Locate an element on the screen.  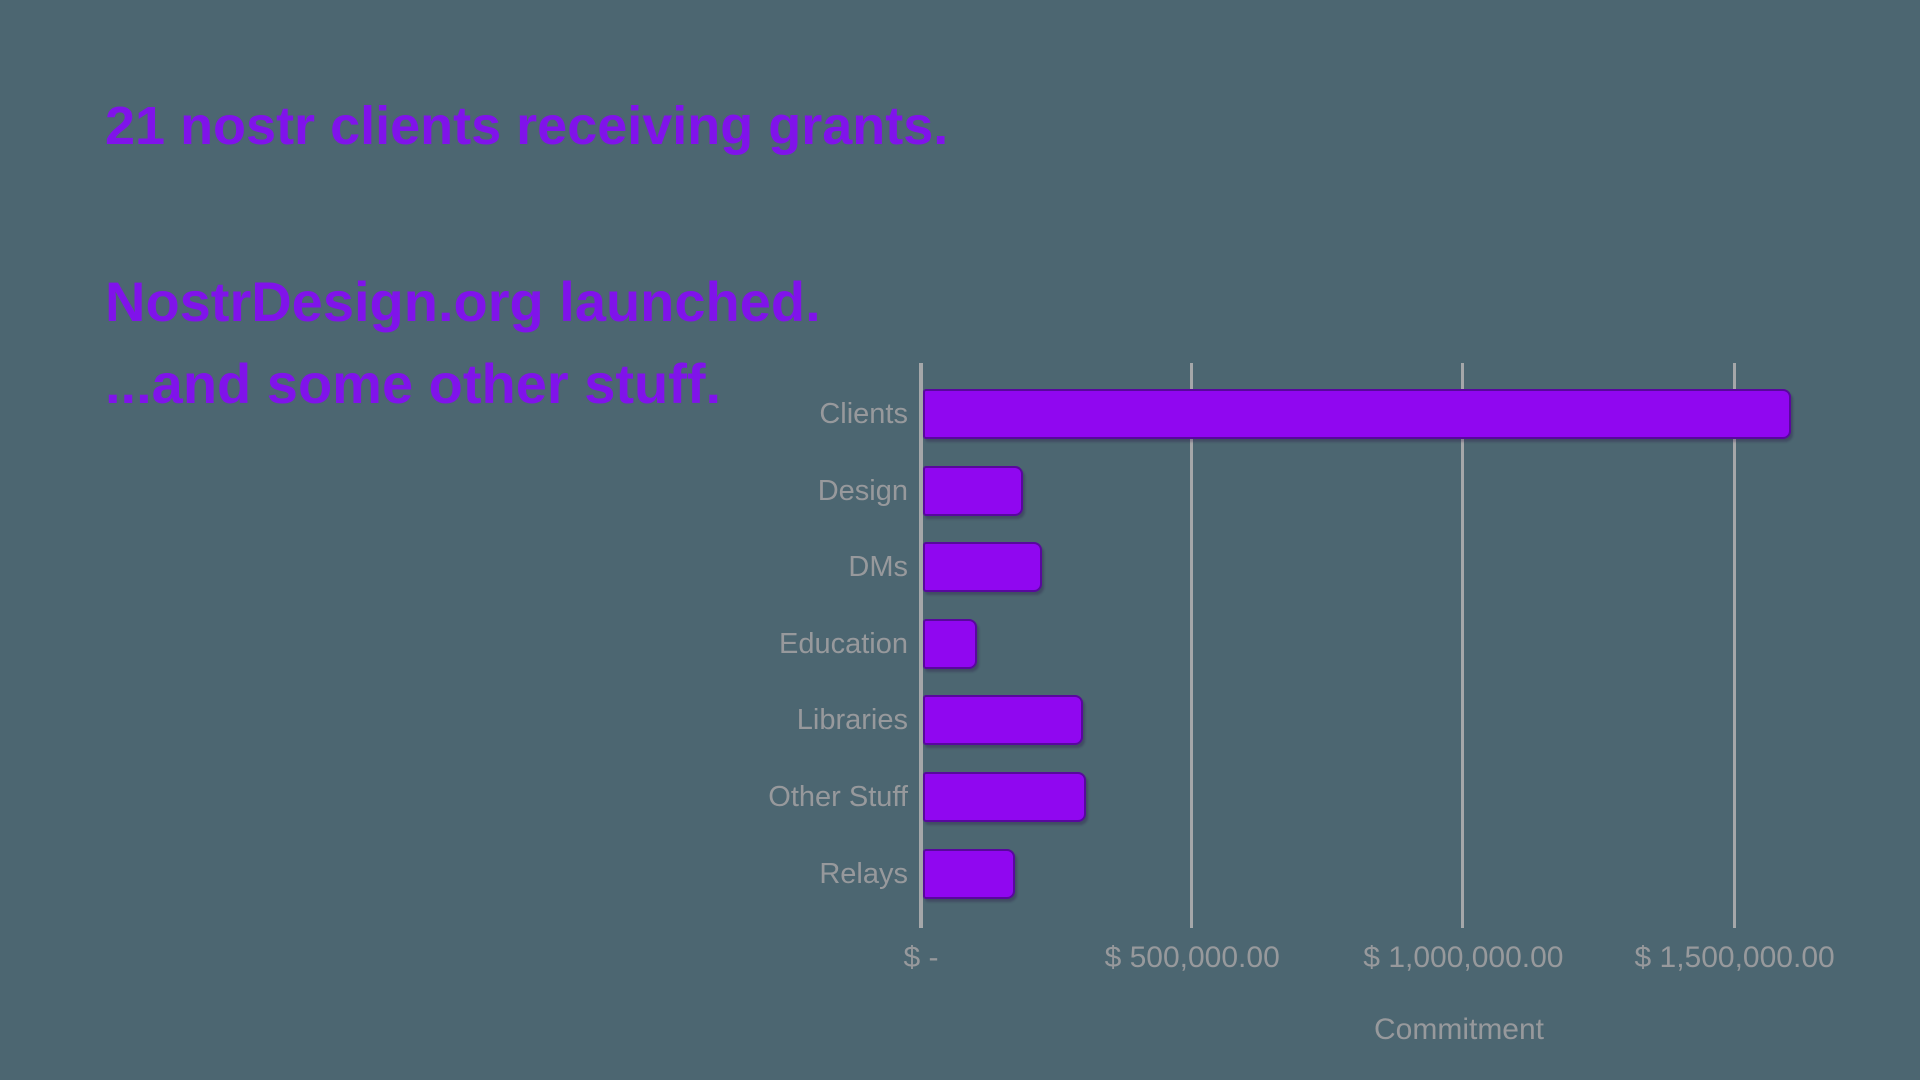
heading-other-stuff: ...and some other stuff. is located at coordinates (413, 383).